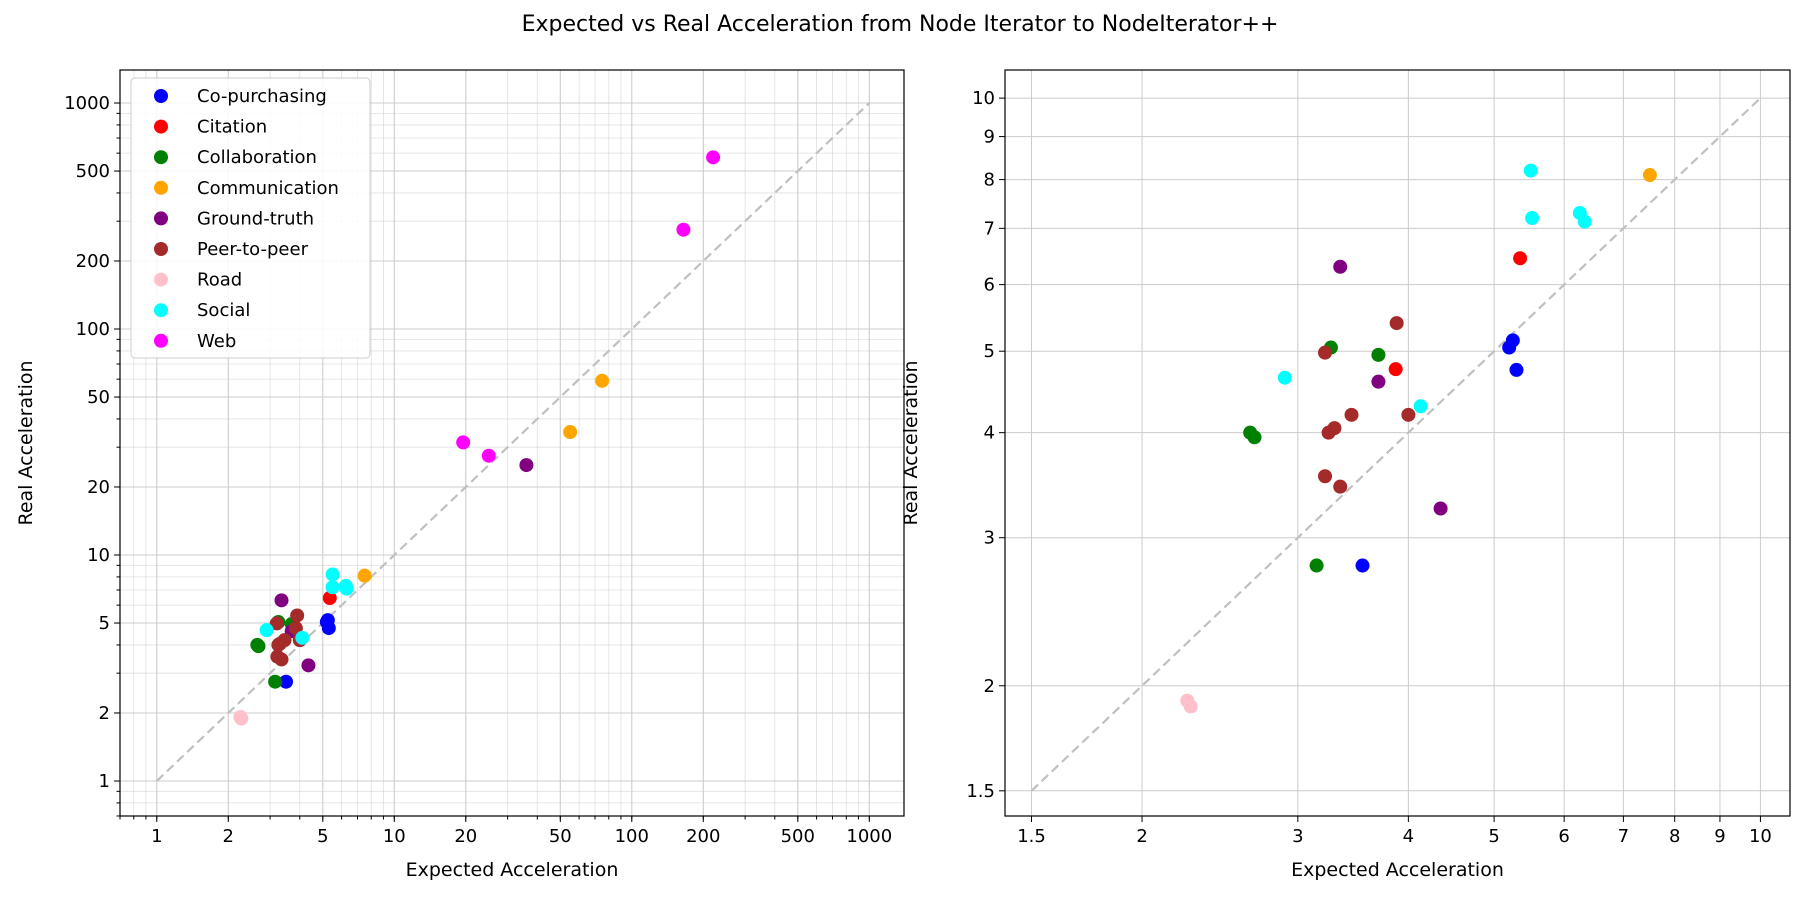 Image resolution: width=1800 pixels, height=900 pixels. Describe the element at coordinates (232, 127) in the screenshot. I see `legend-label-citation: Citation` at that location.